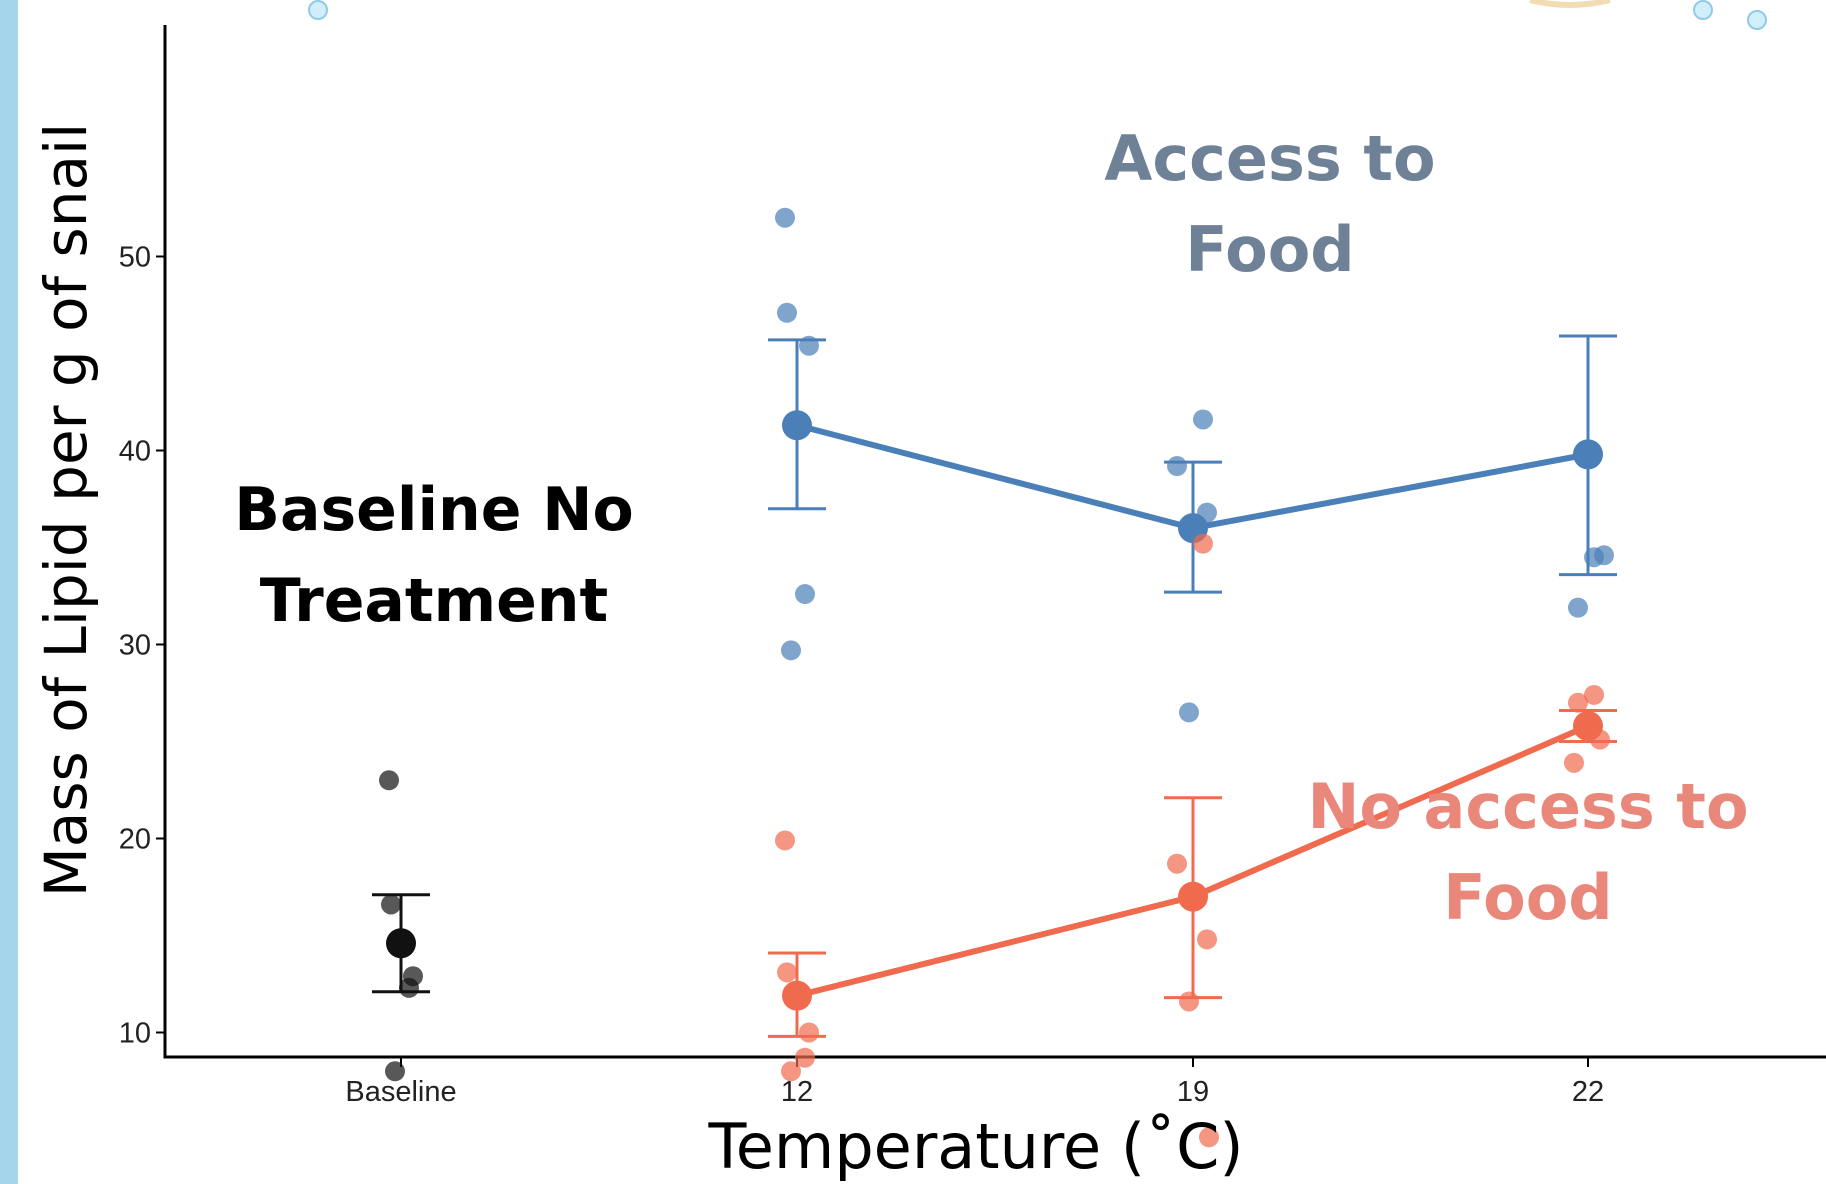 The width and height of the screenshot is (1826, 1184). What do you see at coordinates (66, 510) in the screenshot?
I see `y-axis-title: Mass of Lipid per g of snail` at bounding box center [66, 510].